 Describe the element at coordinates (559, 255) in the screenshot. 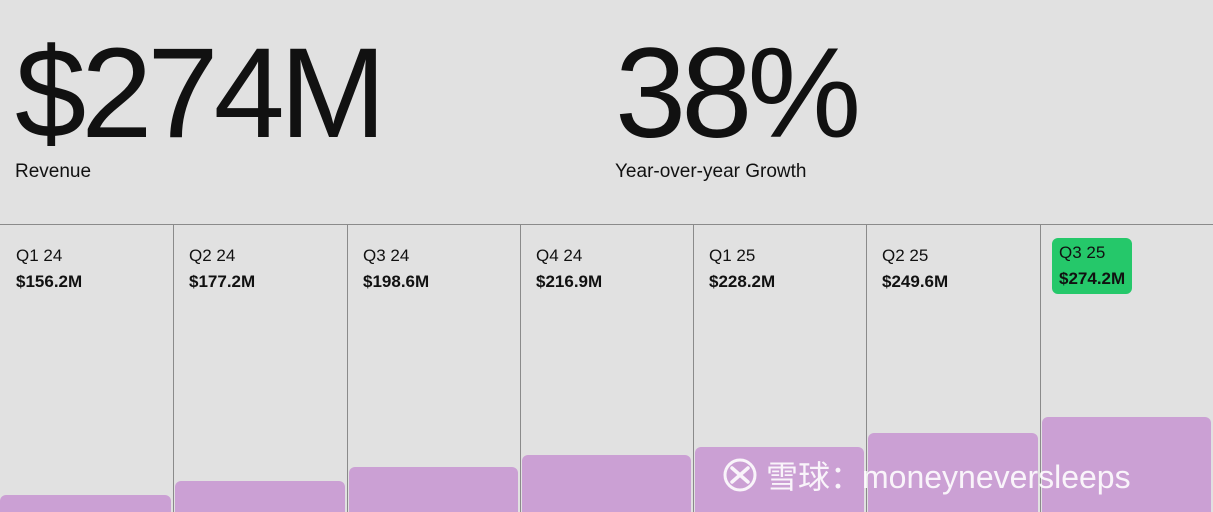

I see `quarter-name: Q4 24` at that location.